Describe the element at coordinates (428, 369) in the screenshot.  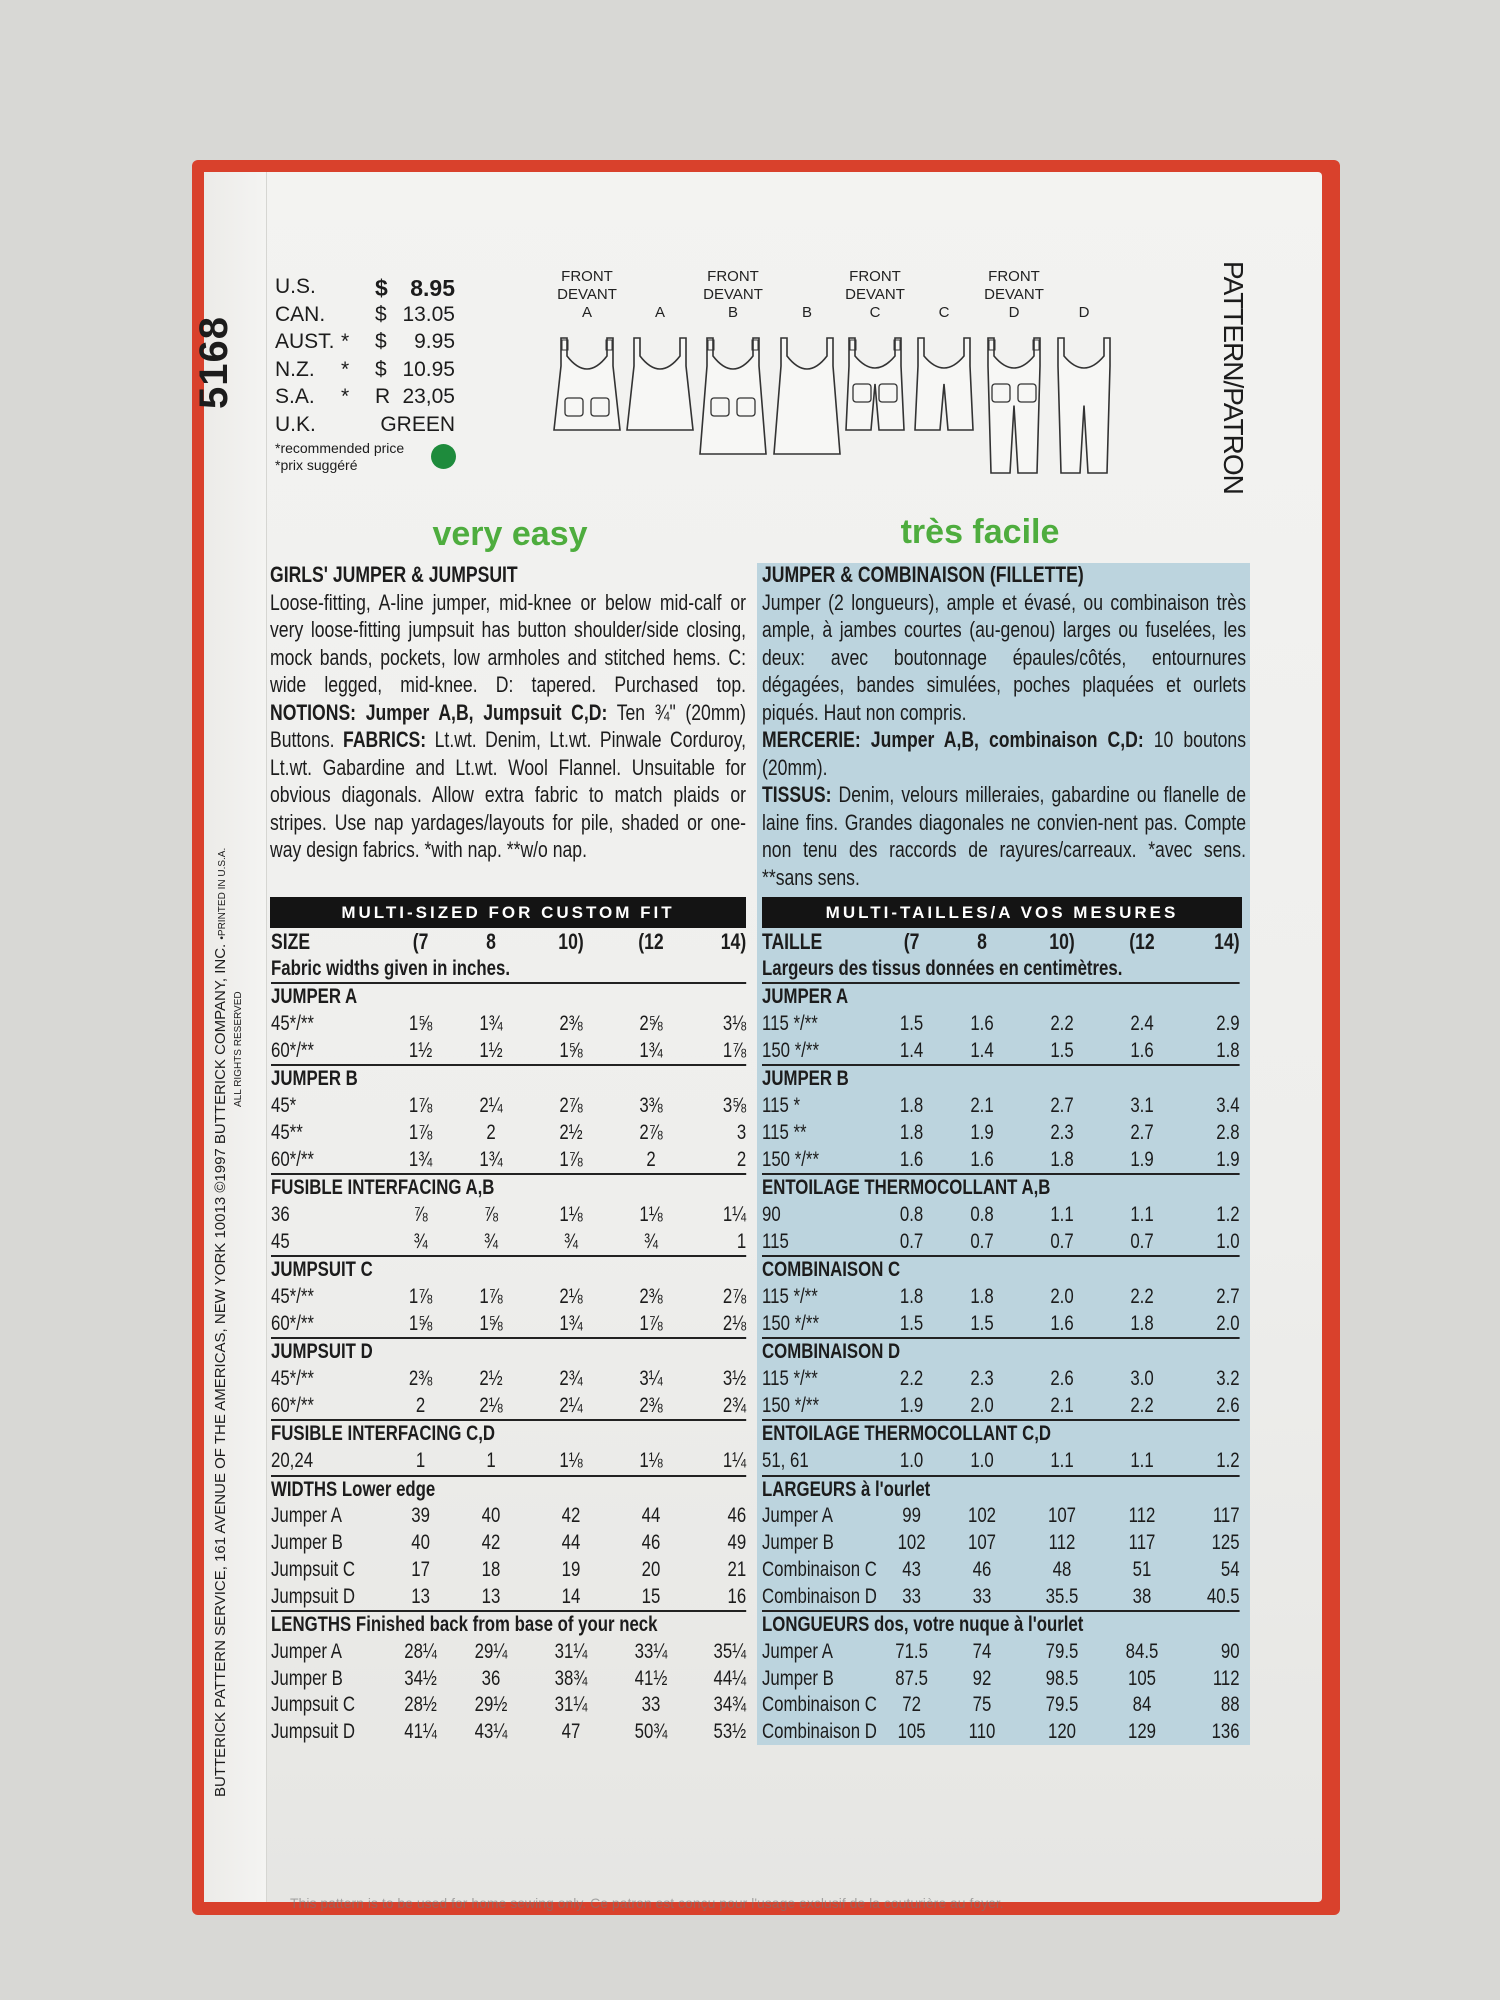
I see `price-value: 10.95` at that location.